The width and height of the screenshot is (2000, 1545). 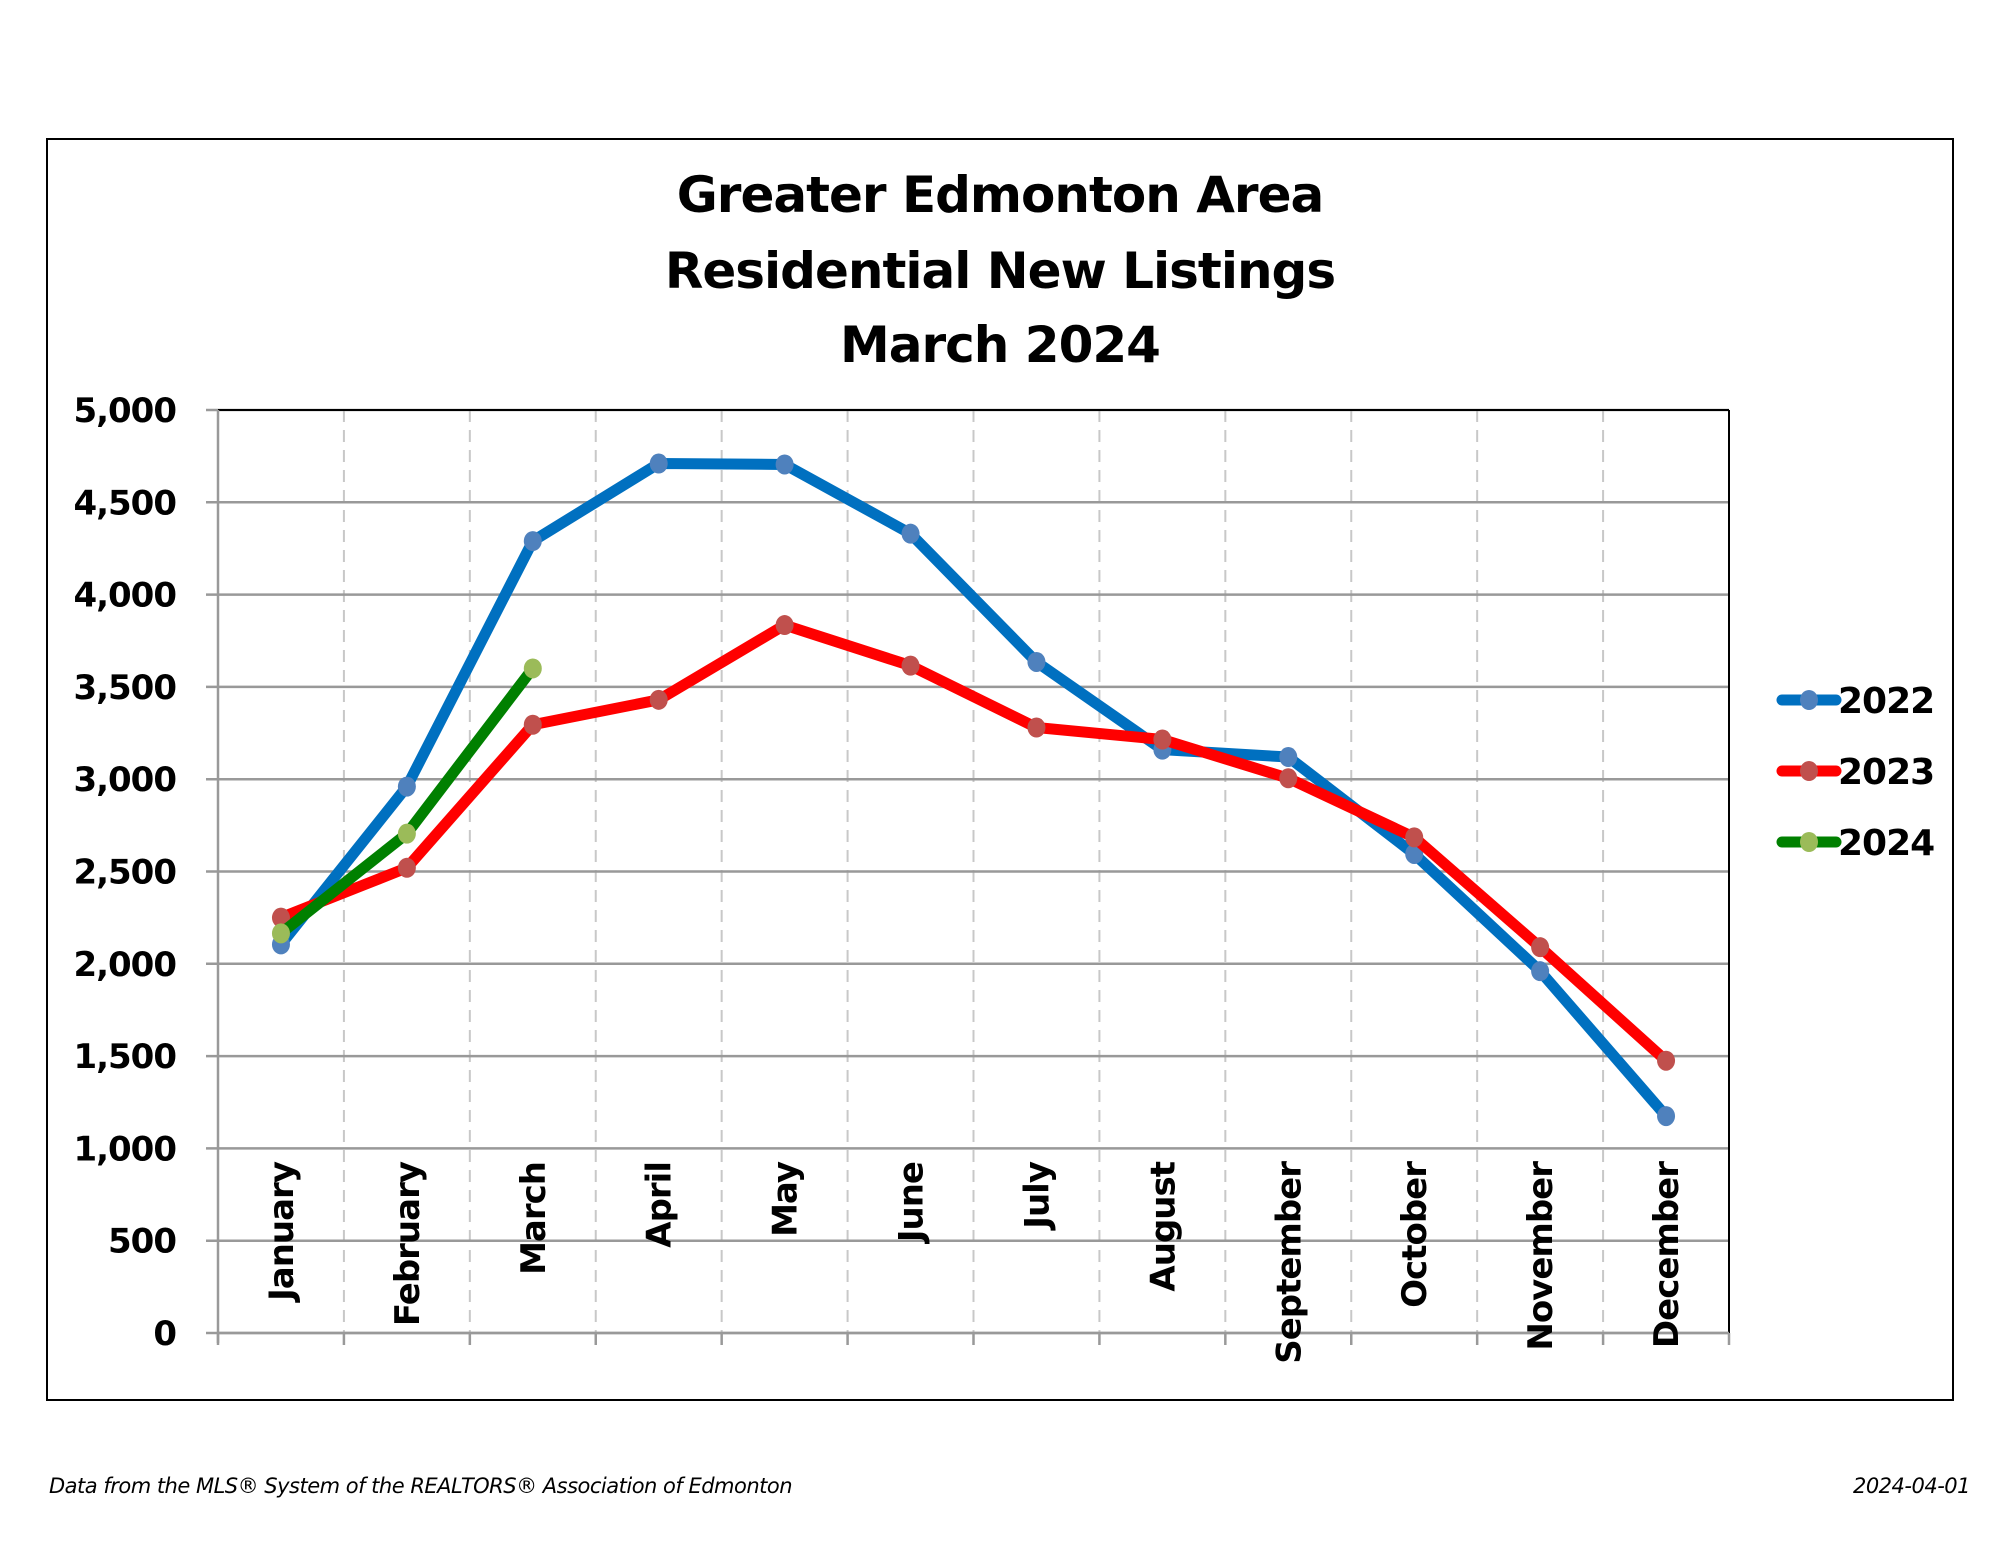 I want to click on x-tick-label-september: September, so click(x=1289, y=1262).